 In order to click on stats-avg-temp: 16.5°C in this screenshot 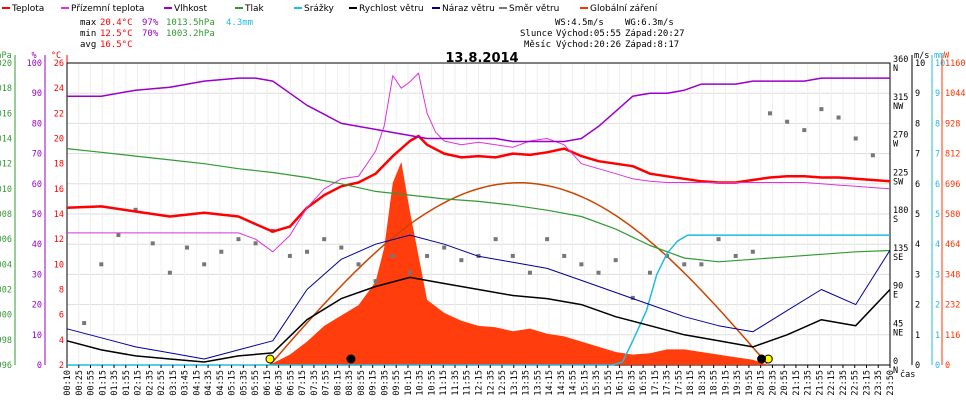, I will do `click(116, 45)`.